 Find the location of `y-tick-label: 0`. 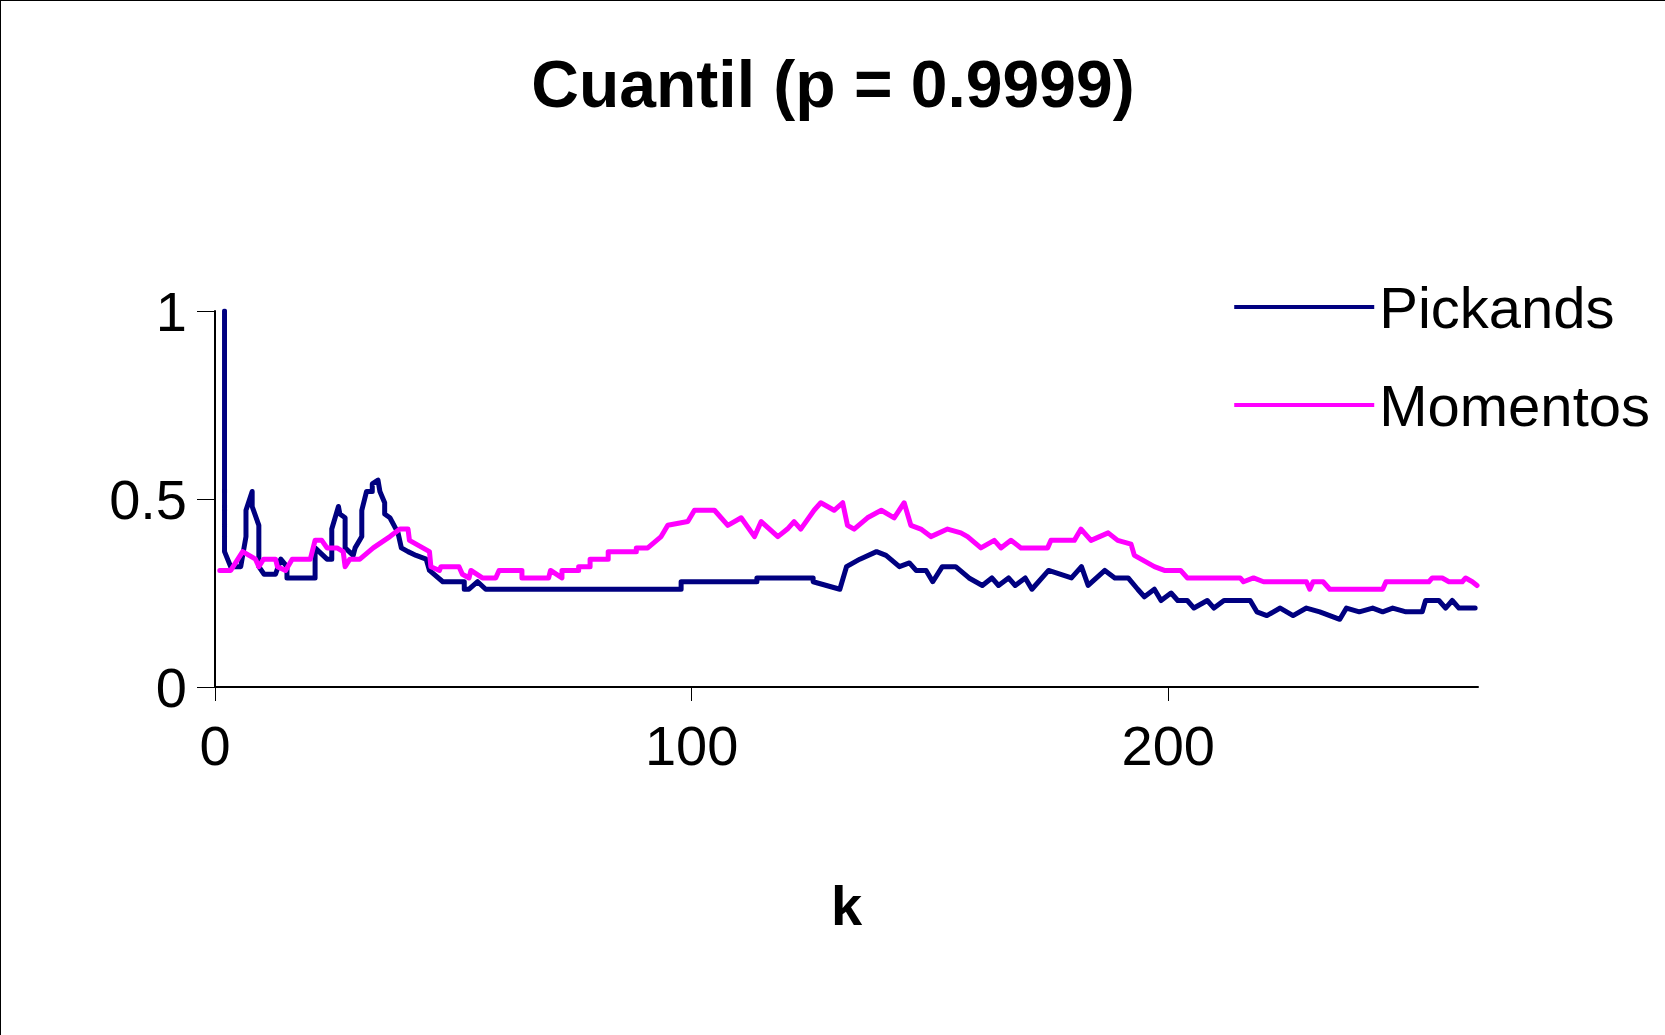

y-tick-label: 0 is located at coordinates (171, 687).